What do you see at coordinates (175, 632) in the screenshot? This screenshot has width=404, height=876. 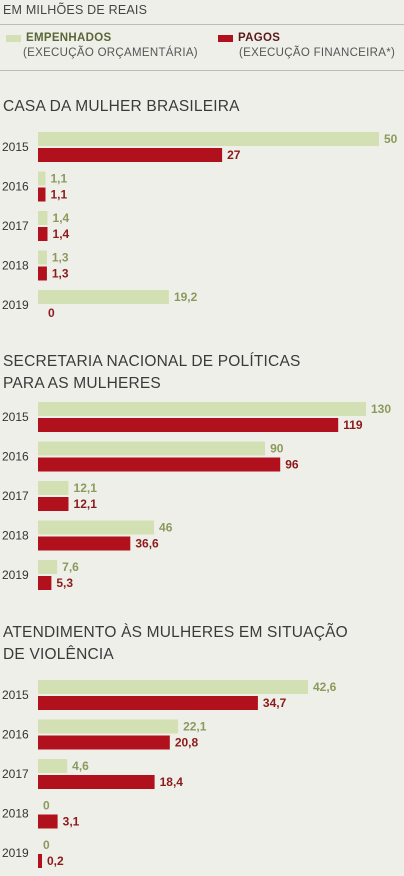 I see `chart-3-title-line-1: ATENDIMENTO ÀS MULHERES EM SITUAÇÃO` at bounding box center [175, 632].